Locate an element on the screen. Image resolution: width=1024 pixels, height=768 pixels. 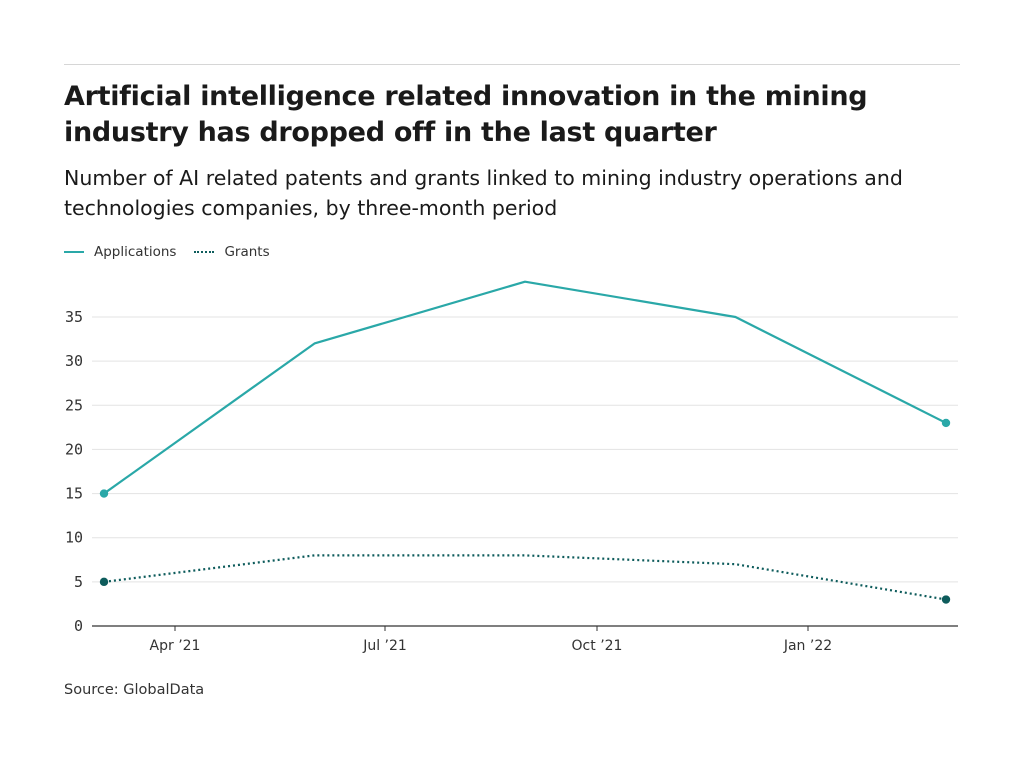
legend-label-grants: Grants is located at coordinates (247, 252).